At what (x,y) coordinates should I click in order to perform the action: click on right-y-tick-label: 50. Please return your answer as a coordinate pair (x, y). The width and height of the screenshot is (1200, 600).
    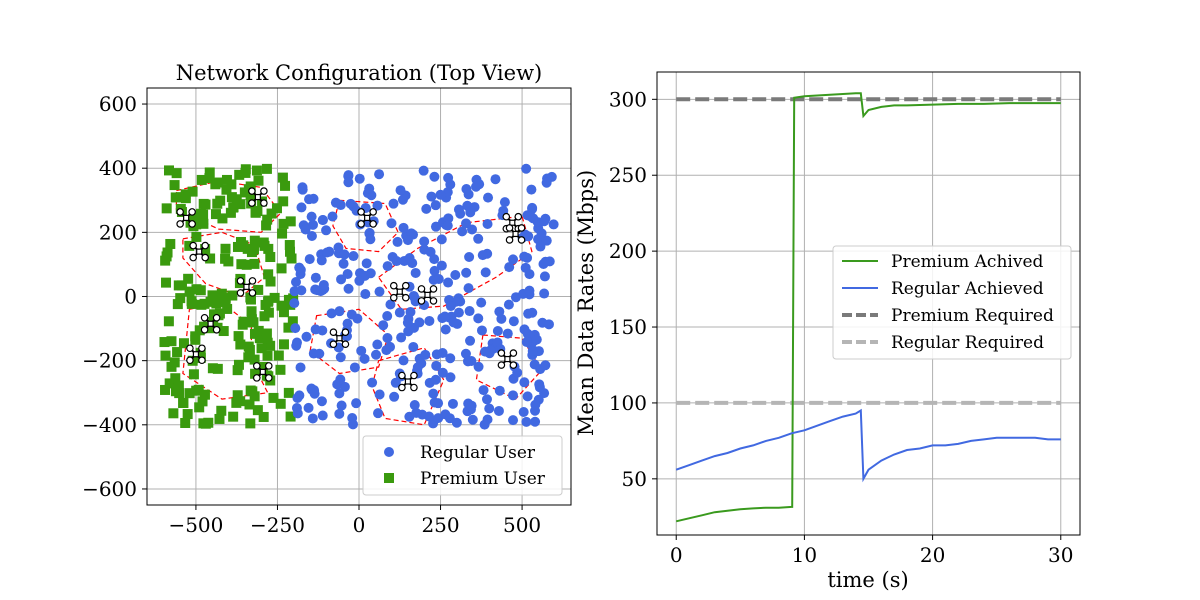
    Looking at the image, I should click on (634, 479).